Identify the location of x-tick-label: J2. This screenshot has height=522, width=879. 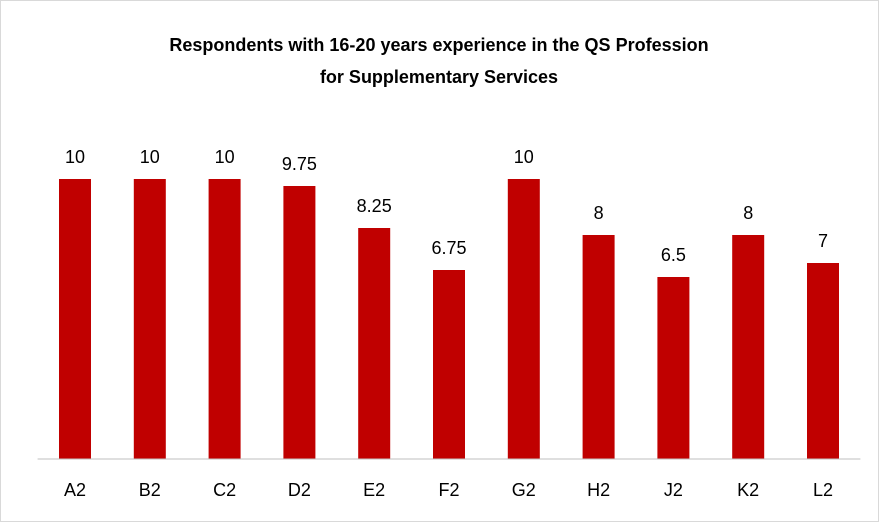
(673, 490).